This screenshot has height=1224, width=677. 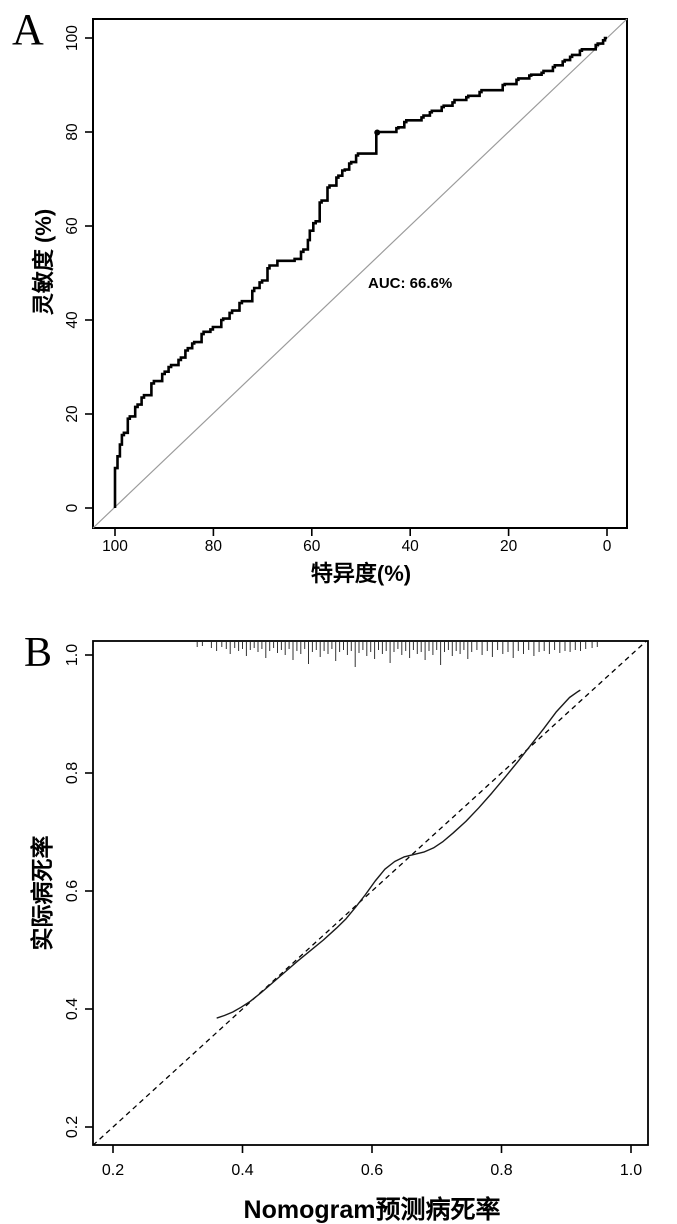 I want to click on roc-threshold-dot, so click(x=377, y=132).